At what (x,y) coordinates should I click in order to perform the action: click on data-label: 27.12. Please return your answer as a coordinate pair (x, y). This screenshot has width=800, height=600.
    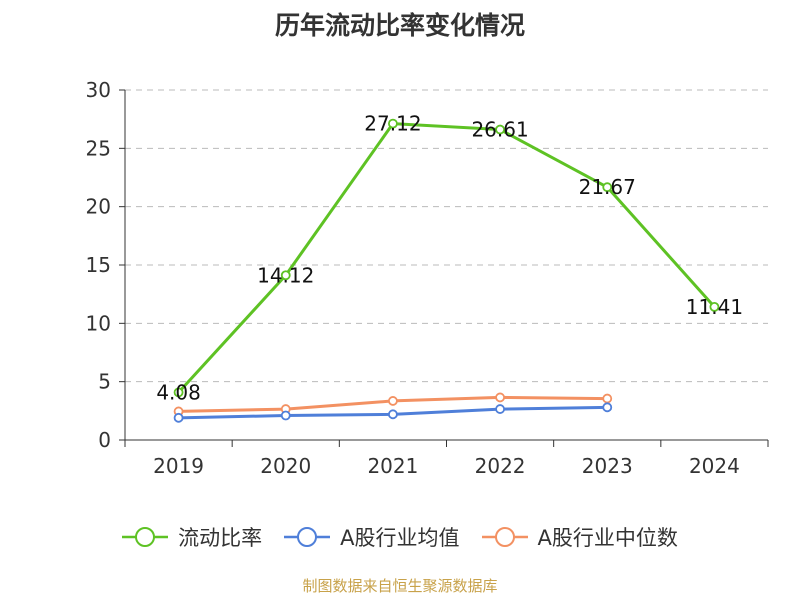
    Looking at the image, I should click on (392, 124).